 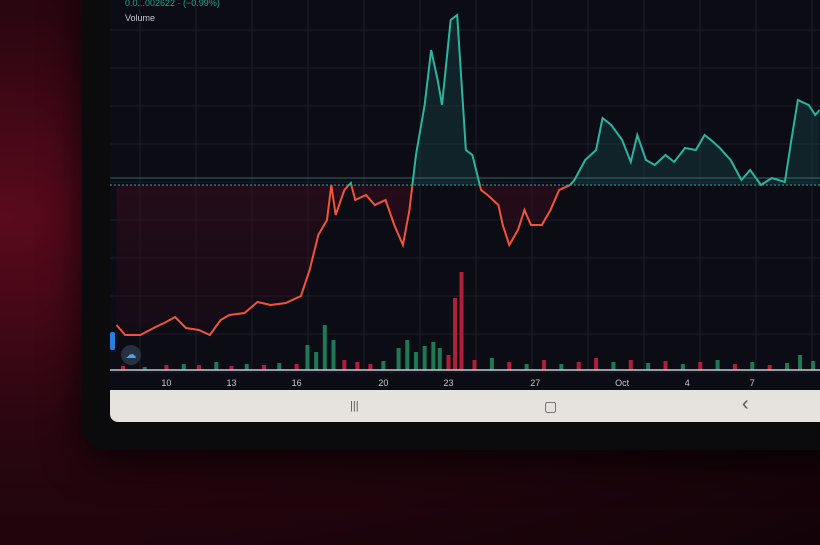 I want to click on x-tick-label: 4, so click(x=687, y=383).